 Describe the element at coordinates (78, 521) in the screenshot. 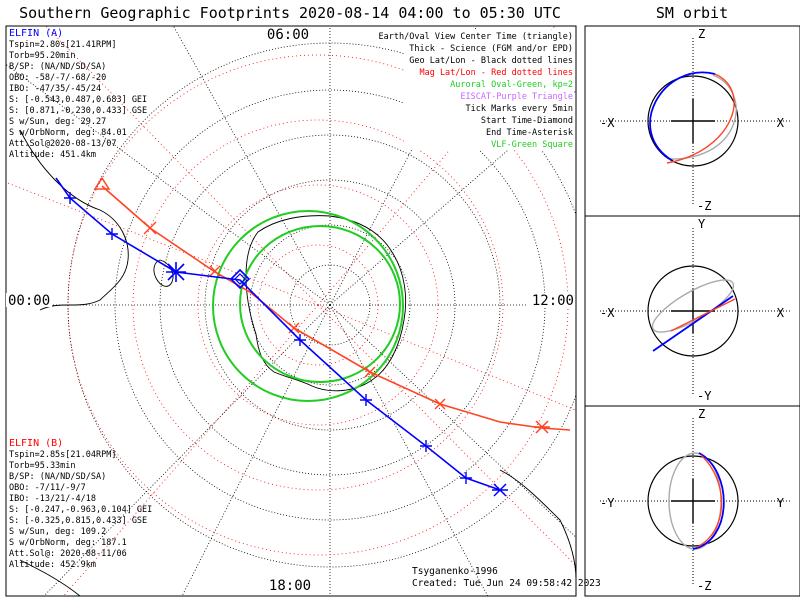

I see `elfin-b-line: S: [-0.325,0.815,0.433] GSE` at that location.